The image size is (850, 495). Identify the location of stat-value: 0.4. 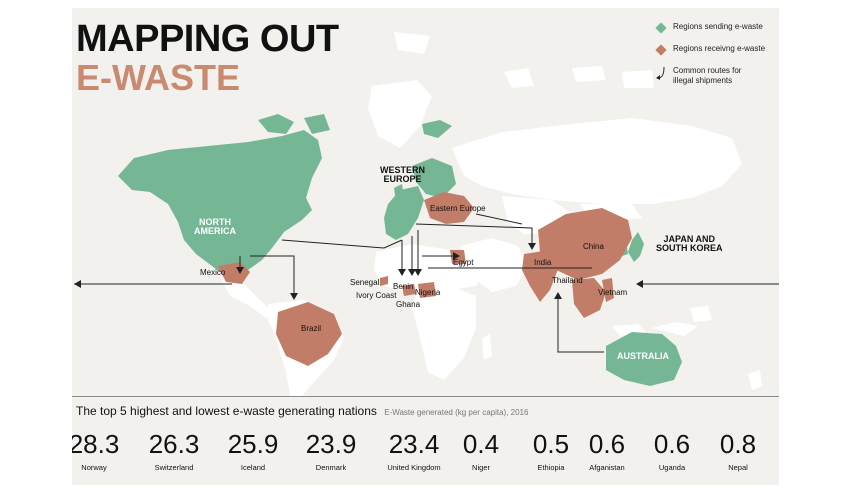
(481, 444).